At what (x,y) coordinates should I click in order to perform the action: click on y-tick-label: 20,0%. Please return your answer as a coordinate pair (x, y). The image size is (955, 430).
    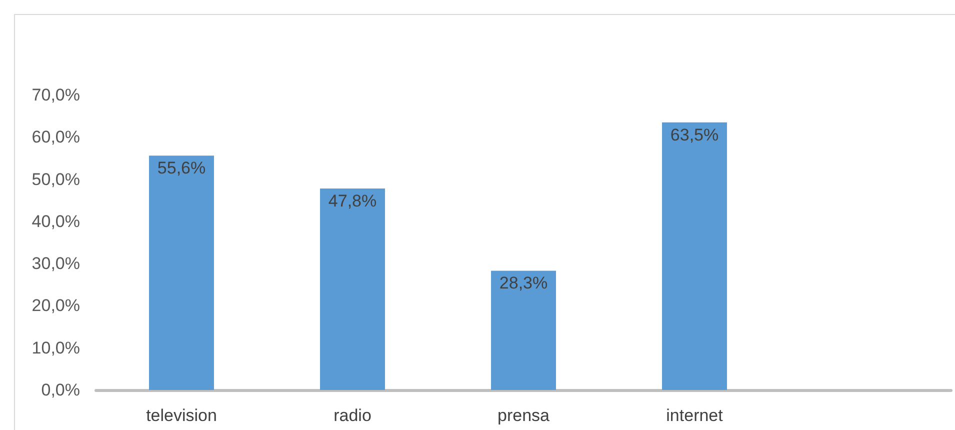
    Looking at the image, I should click on (56, 306).